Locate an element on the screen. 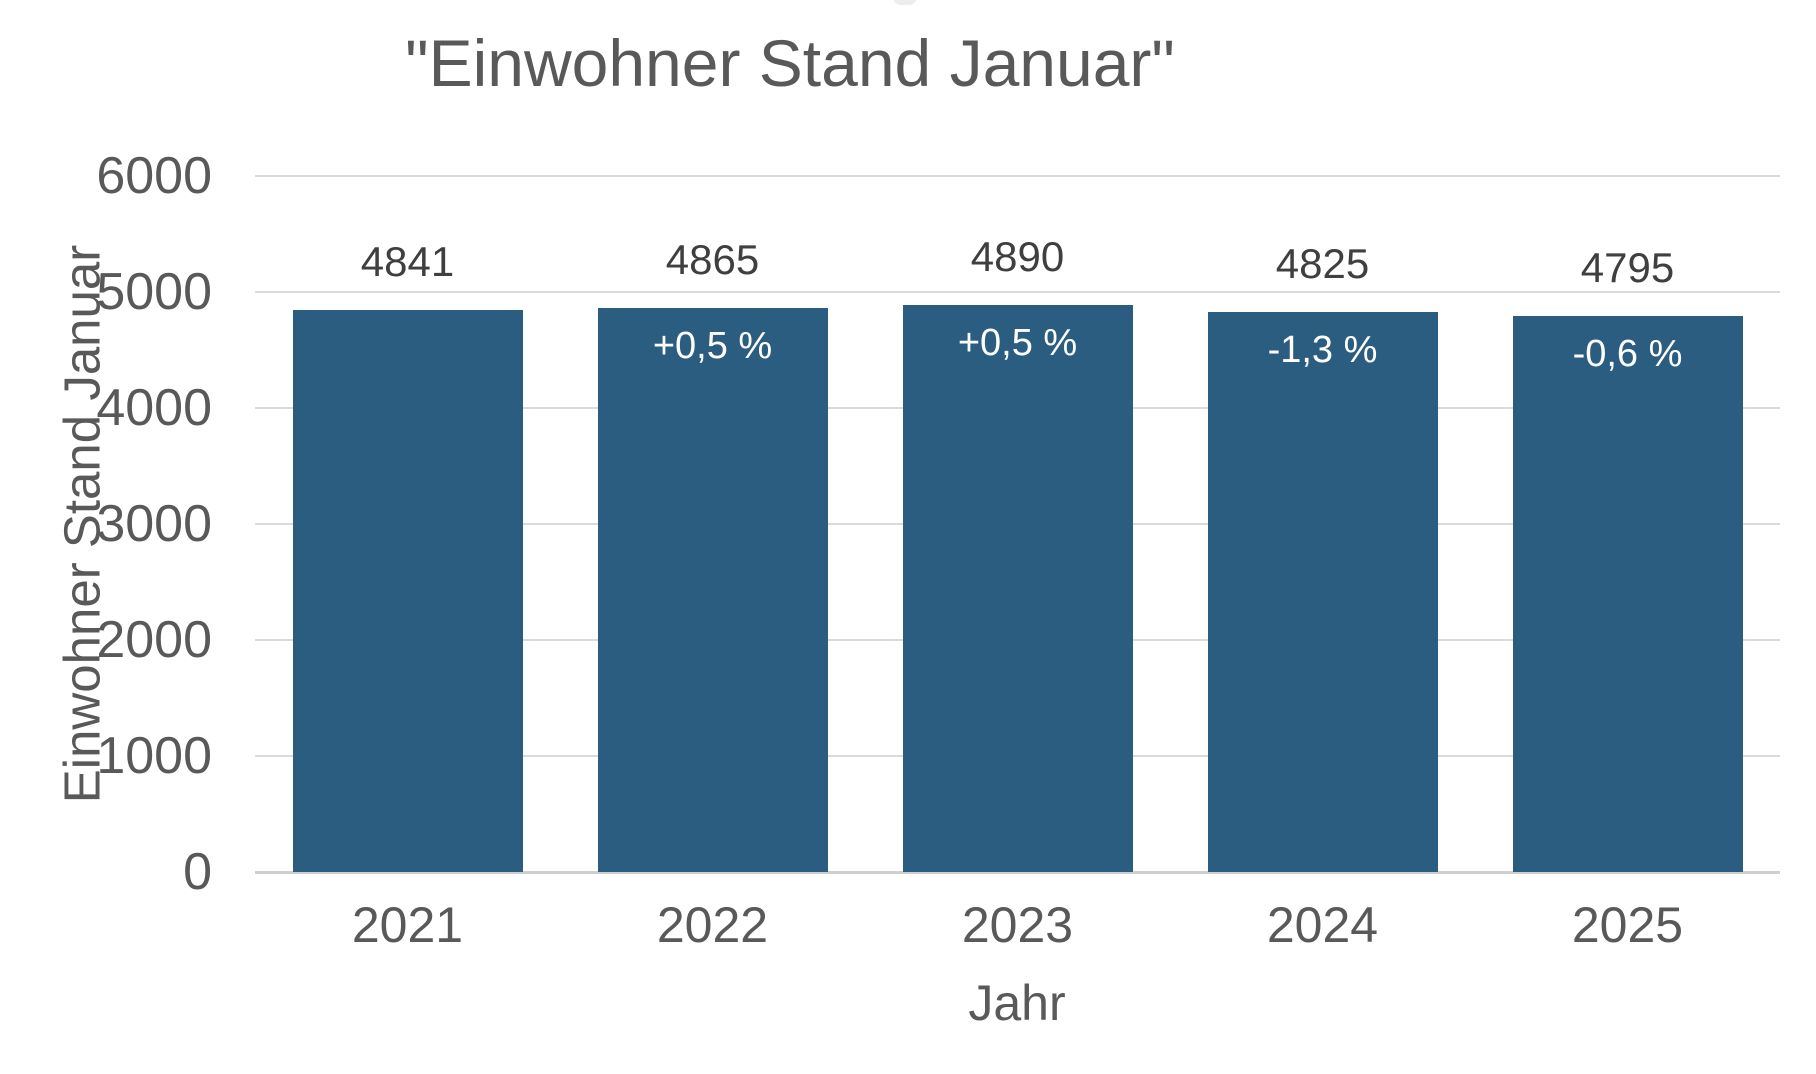  bar-pct-change-label: -0,6 % is located at coordinates (1627, 353).